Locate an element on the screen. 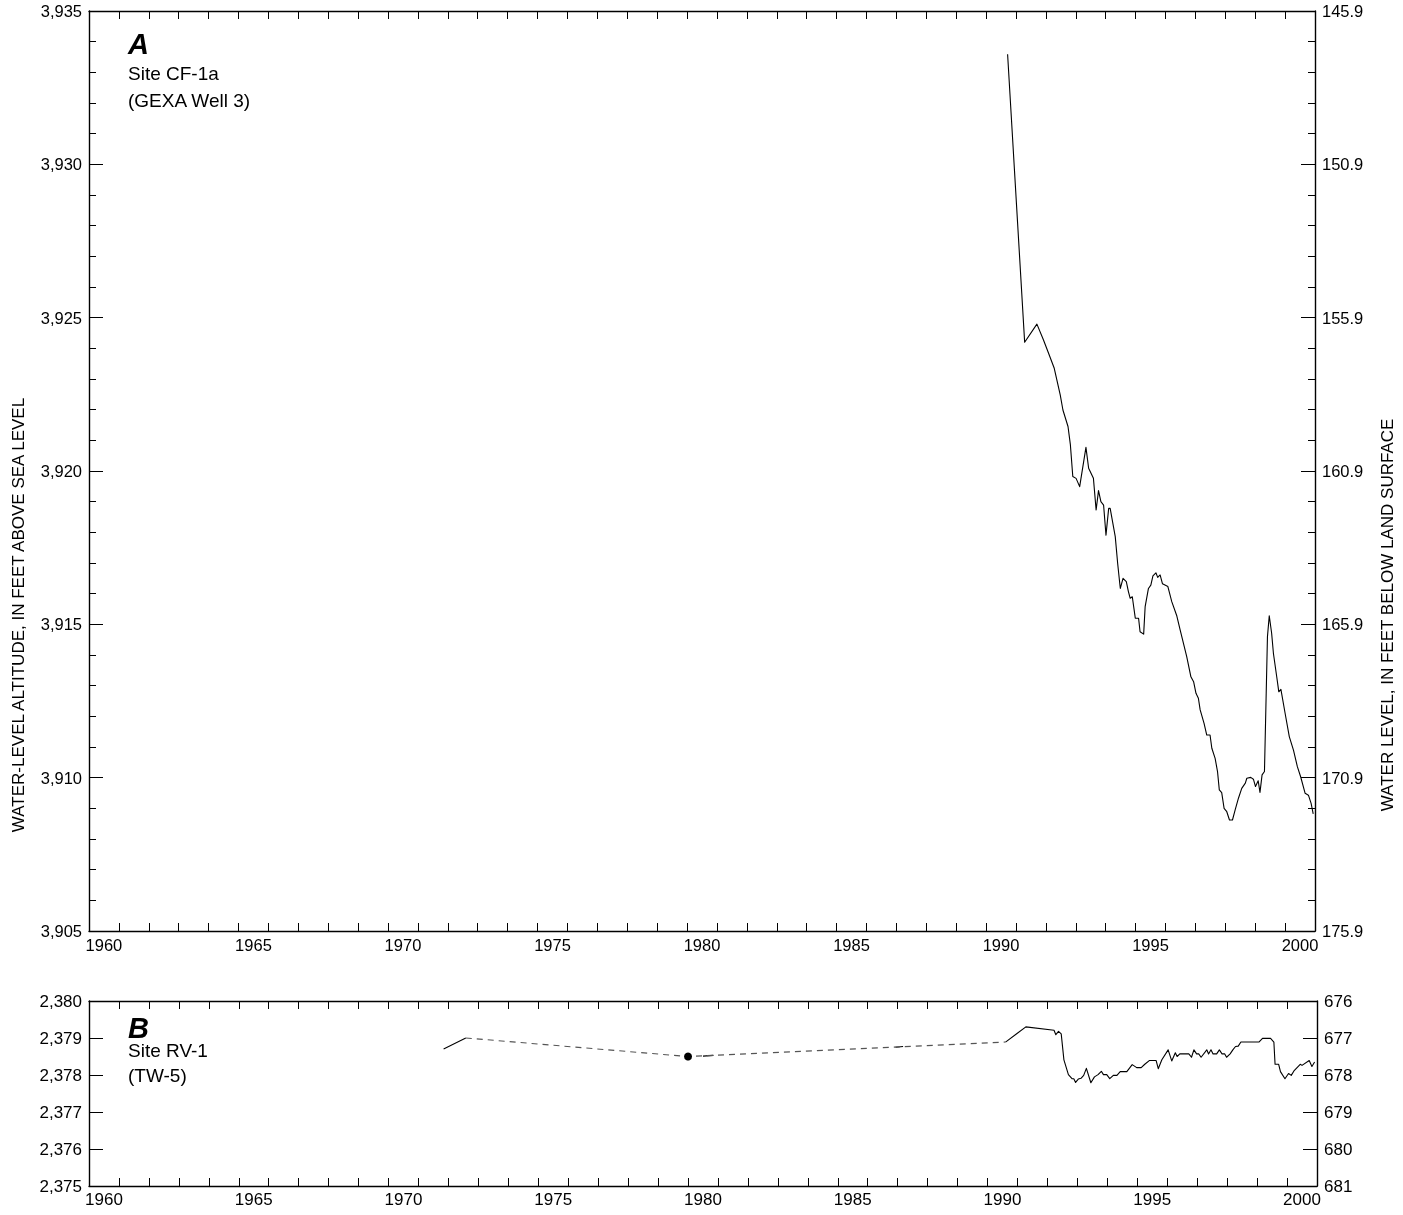 Image resolution: width=1403 pixels, height=1215 pixels. y-tick-label: 2,377 is located at coordinates (60, 1112).